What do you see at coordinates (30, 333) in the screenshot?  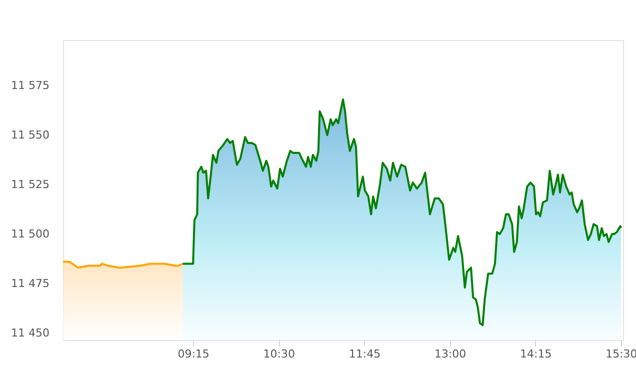 I see `y-tick-label: 11 450` at bounding box center [30, 333].